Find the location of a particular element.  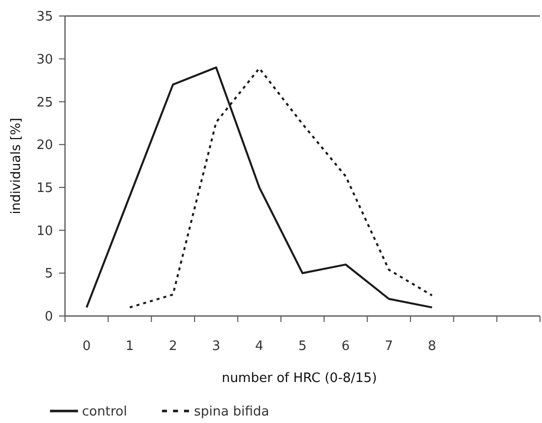

y-tick-label: 5 is located at coordinates (48, 274).